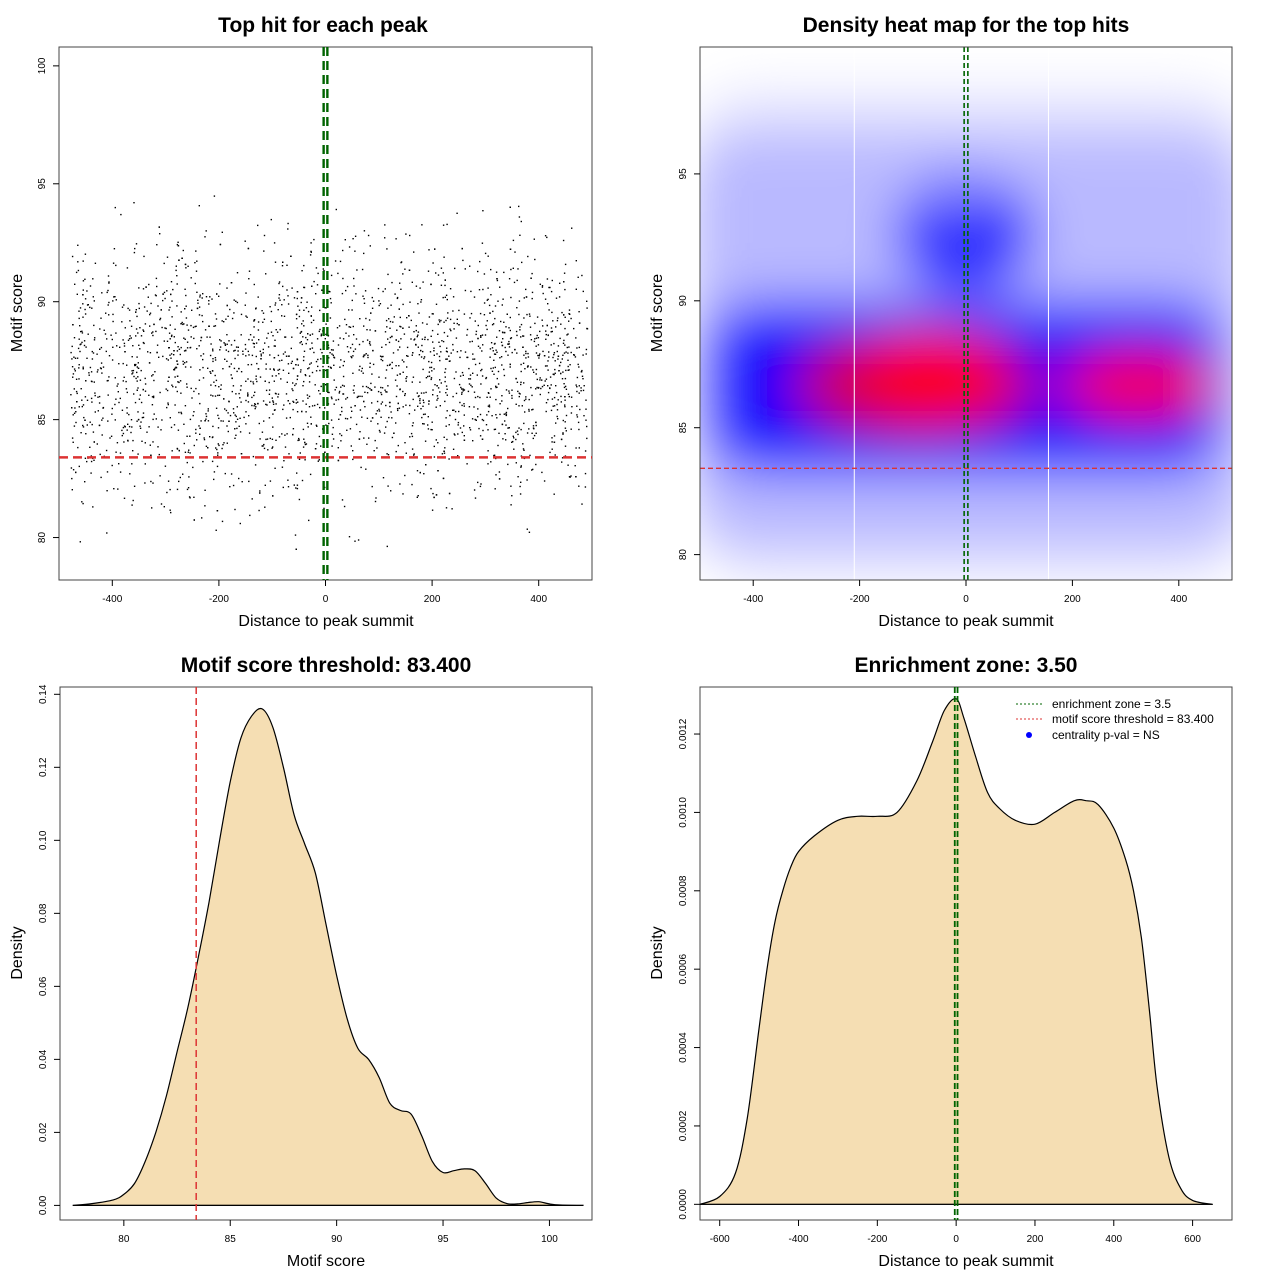 This screenshot has width=1280, height=1280. What do you see at coordinates (966, 25) in the screenshot?
I see `heatmap-title: Density heat map for the top hits` at bounding box center [966, 25].